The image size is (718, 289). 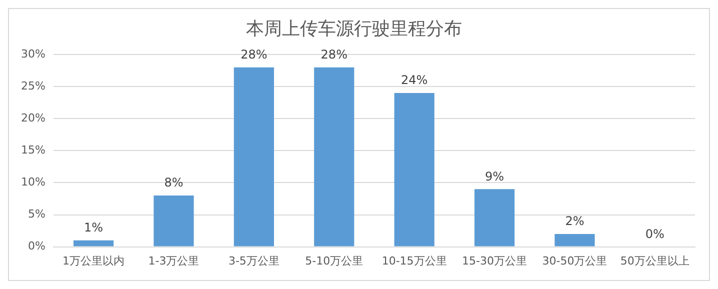 I want to click on y-tick-label: 10%, so click(x=33, y=182).